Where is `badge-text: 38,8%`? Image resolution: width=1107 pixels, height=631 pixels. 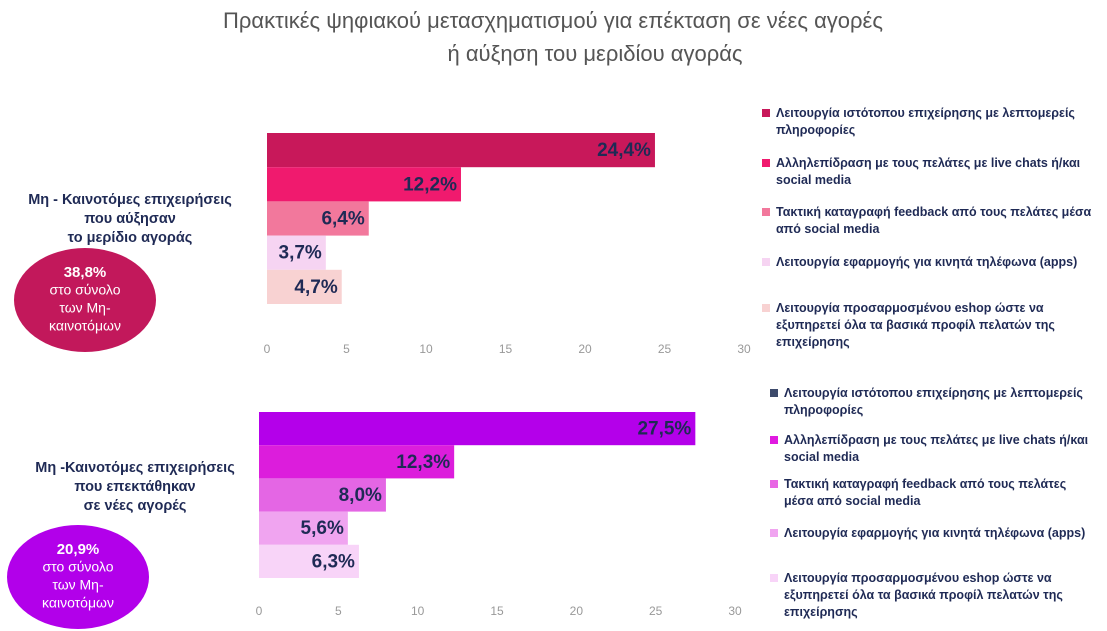
badge-text: 38,8% is located at coordinates (85, 272).